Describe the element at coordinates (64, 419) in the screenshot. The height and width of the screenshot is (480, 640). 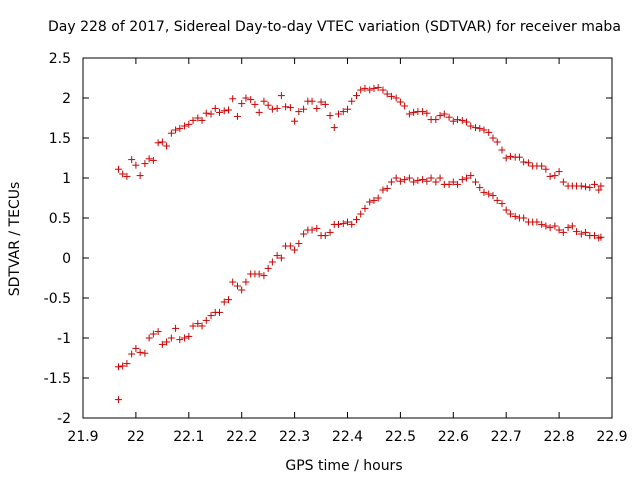
I see `y-tick-label: -2` at that location.